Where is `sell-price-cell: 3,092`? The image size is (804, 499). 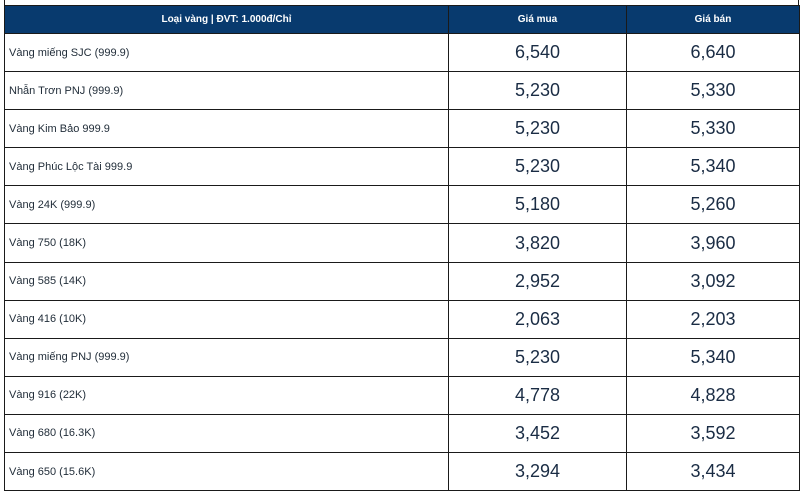 sell-price-cell: 3,092 is located at coordinates (713, 281).